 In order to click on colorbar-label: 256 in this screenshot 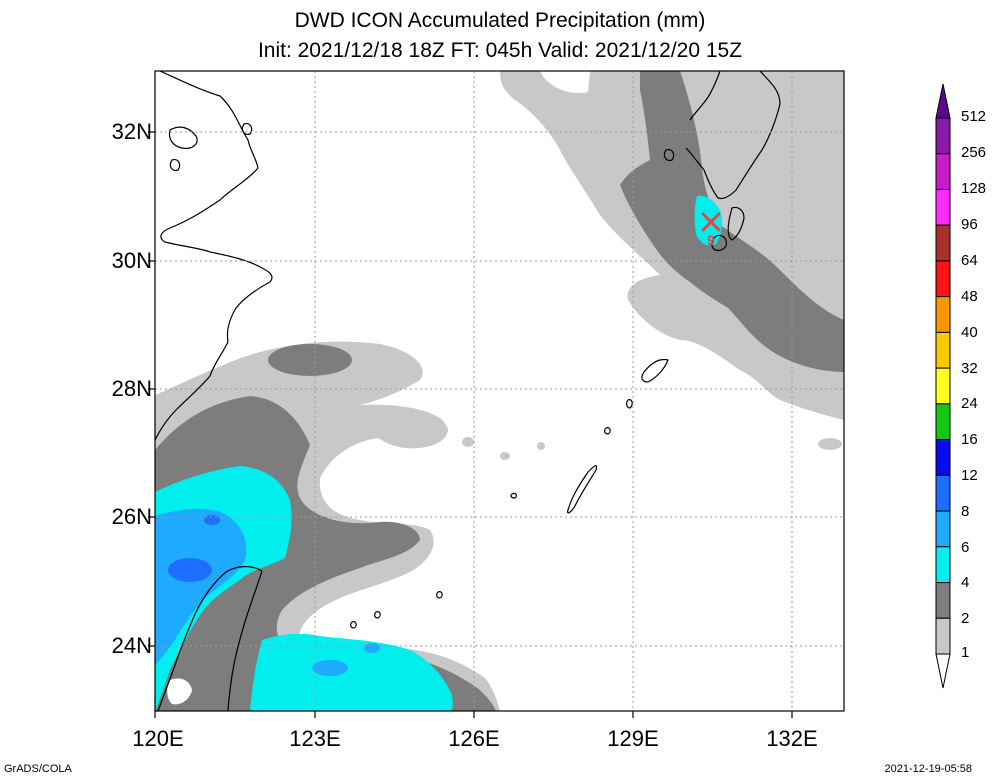, I will do `click(974, 152)`.